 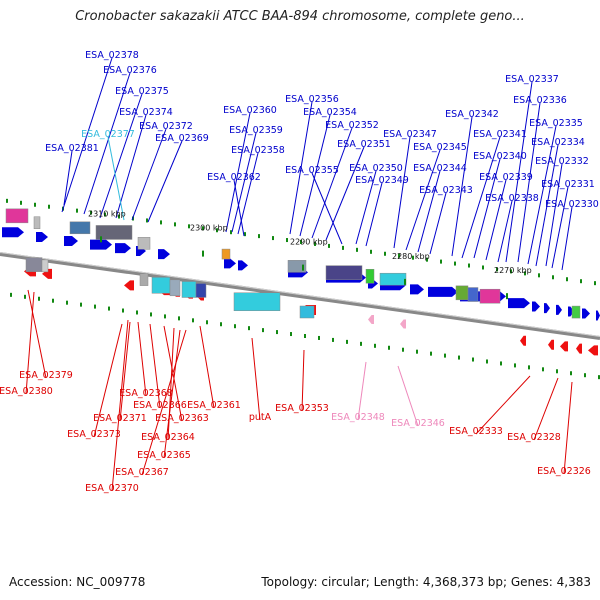 What do you see at coordinates (112, 55) in the screenshot?
I see `gene-label: ESA_02378` at bounding box center [112, 55].